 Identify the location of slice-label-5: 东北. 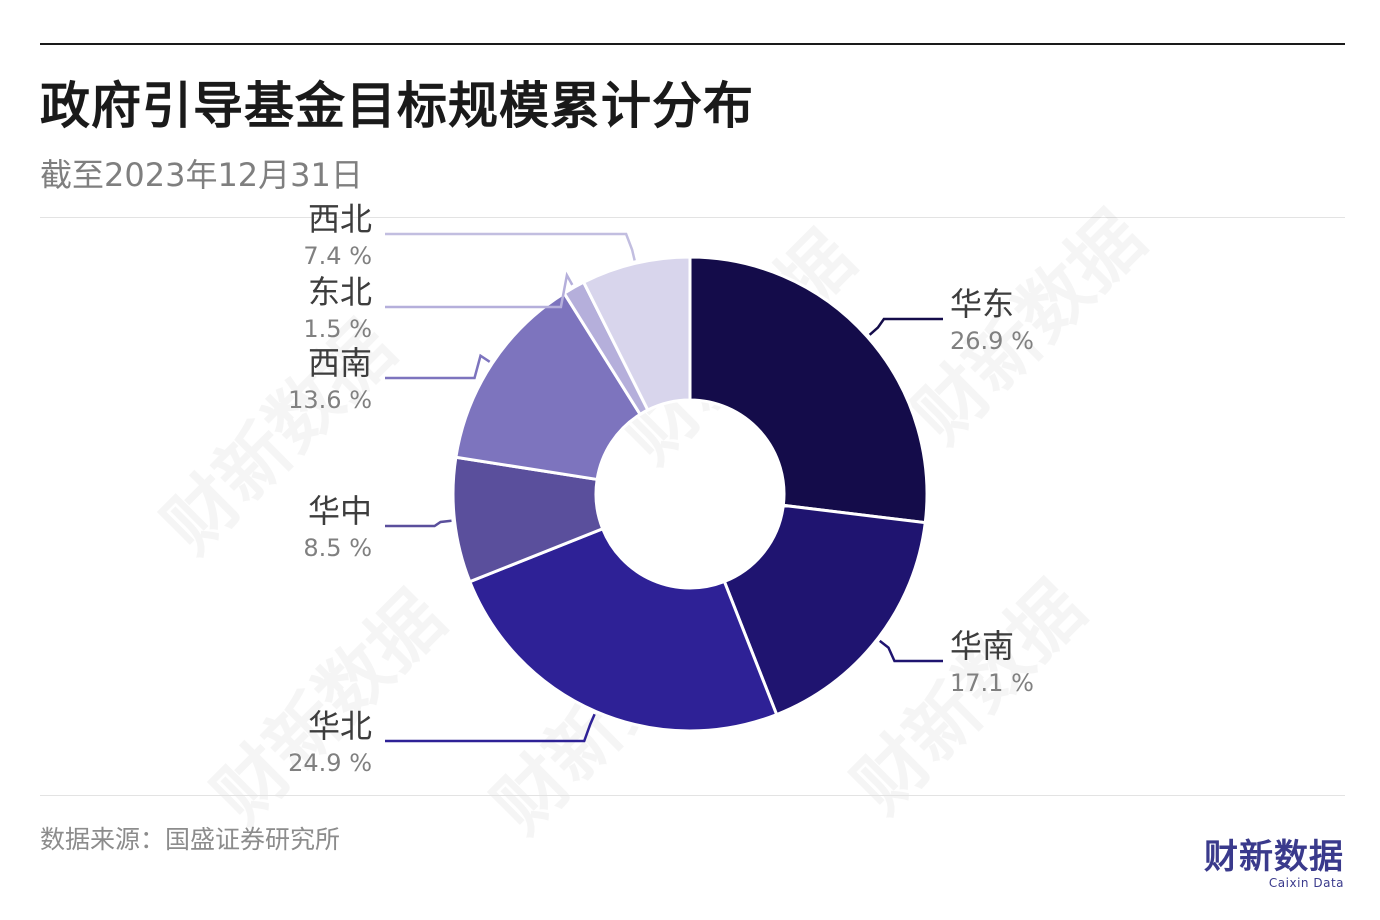
(340, 292).